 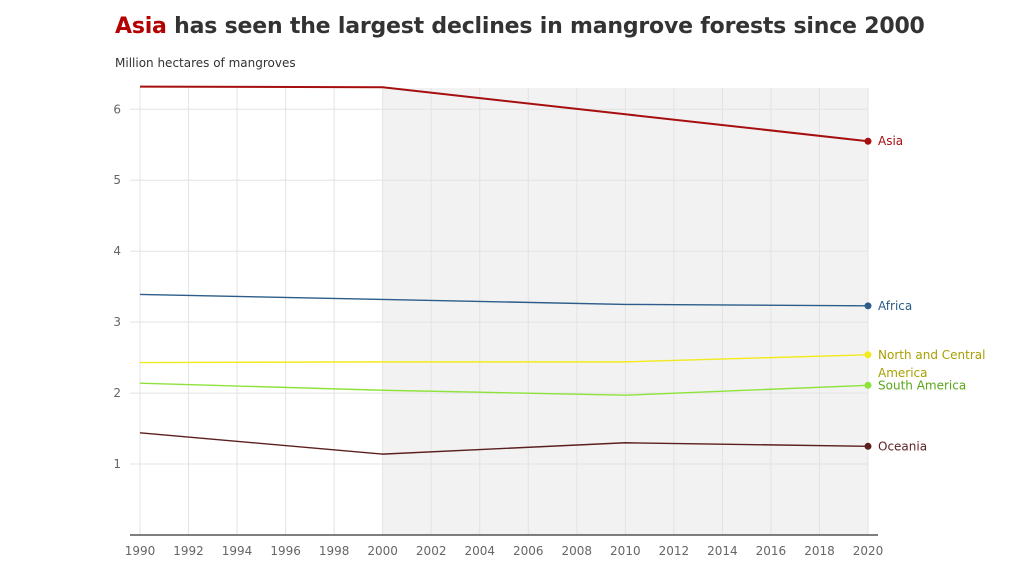 What do you see at coordinates (205, 63) in the screenshot?
I see `chart-subtitle: Million hectares of mangroves` at bounding box center [205, 63].